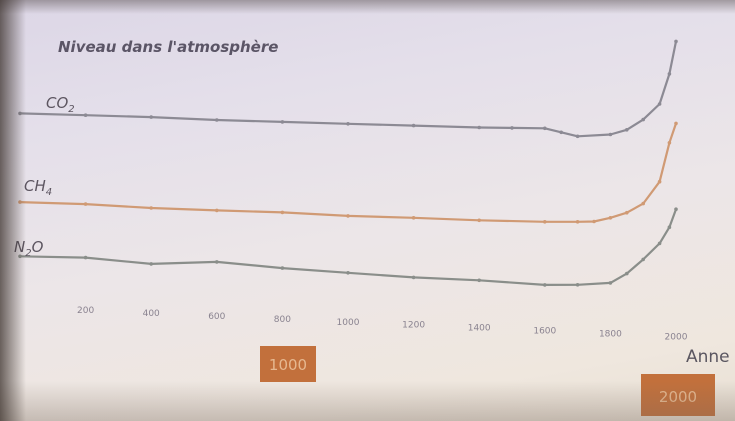 Image resolution: width=735 pixels, height=421 pixels. I want to click on x-tick-4: 1000, so click(348, 323).